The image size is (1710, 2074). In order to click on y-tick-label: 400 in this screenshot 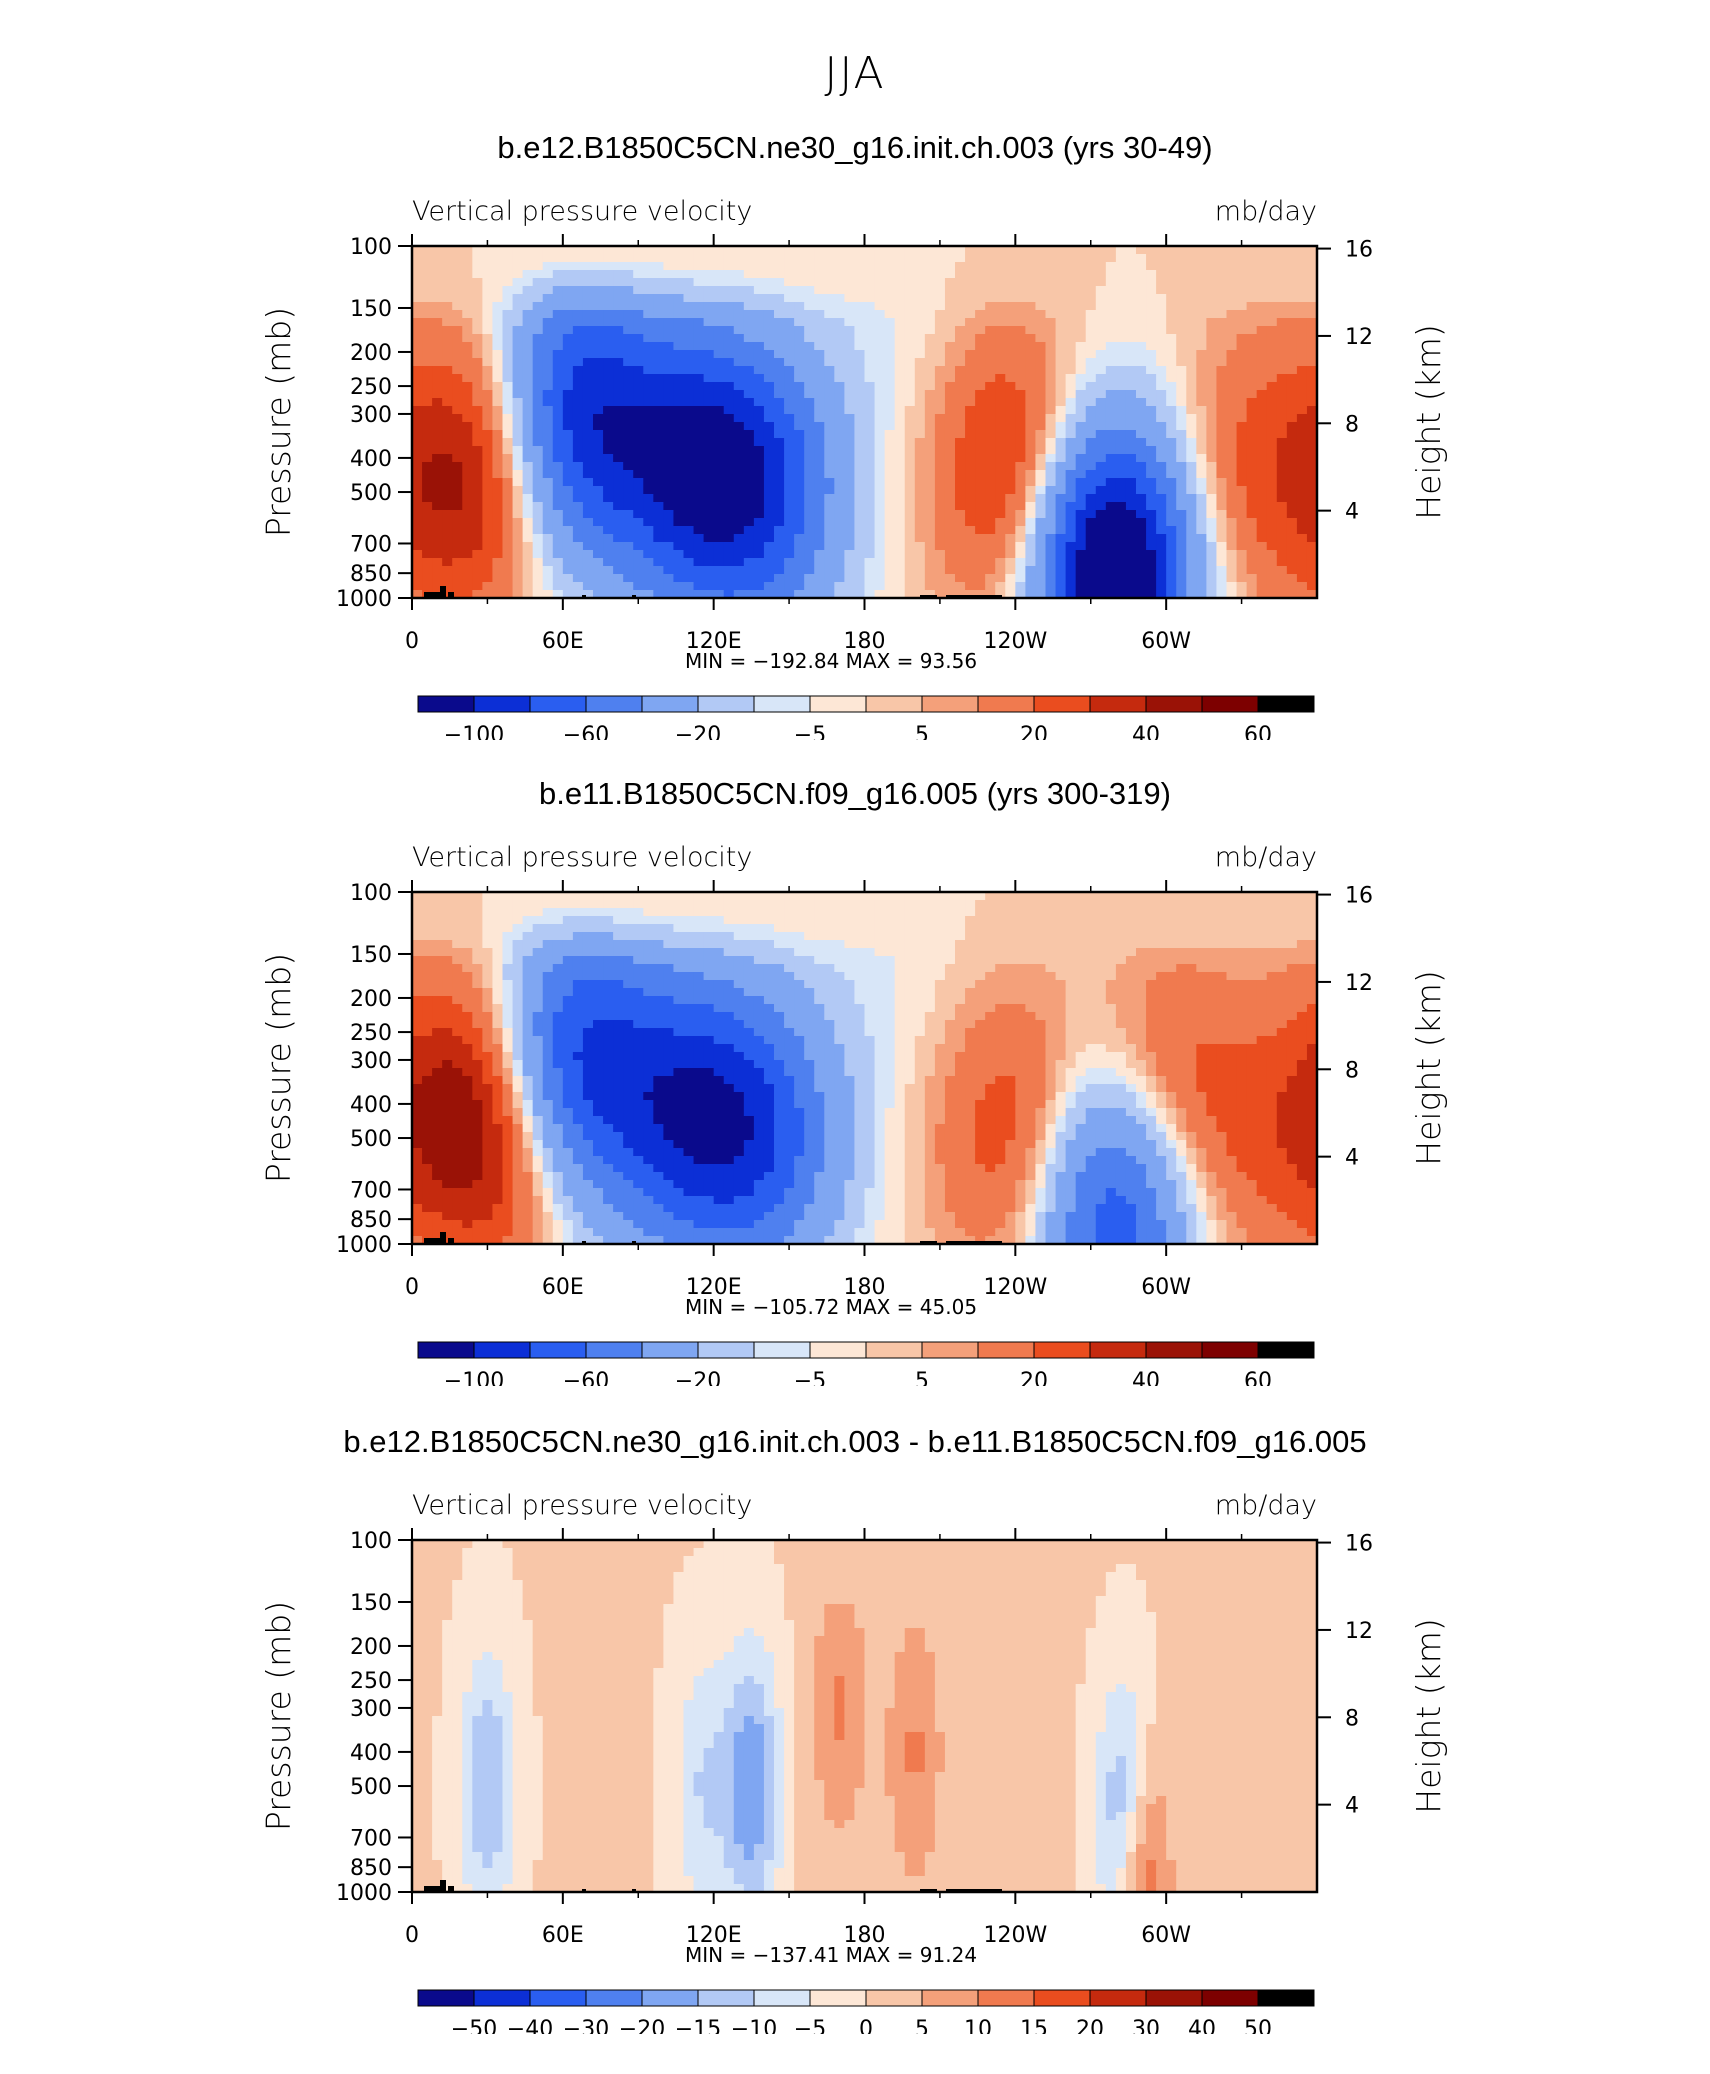, I will do `click(371, 459)`.